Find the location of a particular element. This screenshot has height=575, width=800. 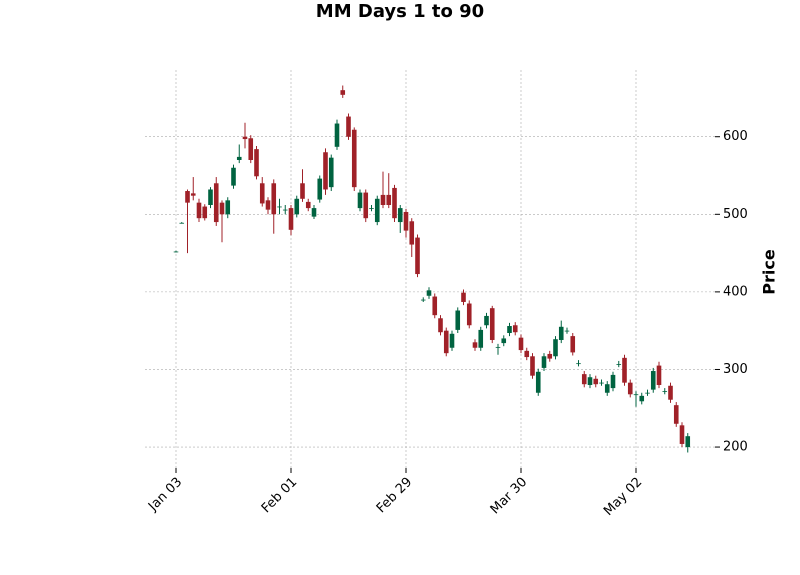

y-tick-label: 300 is located at coordinates (735, 369).